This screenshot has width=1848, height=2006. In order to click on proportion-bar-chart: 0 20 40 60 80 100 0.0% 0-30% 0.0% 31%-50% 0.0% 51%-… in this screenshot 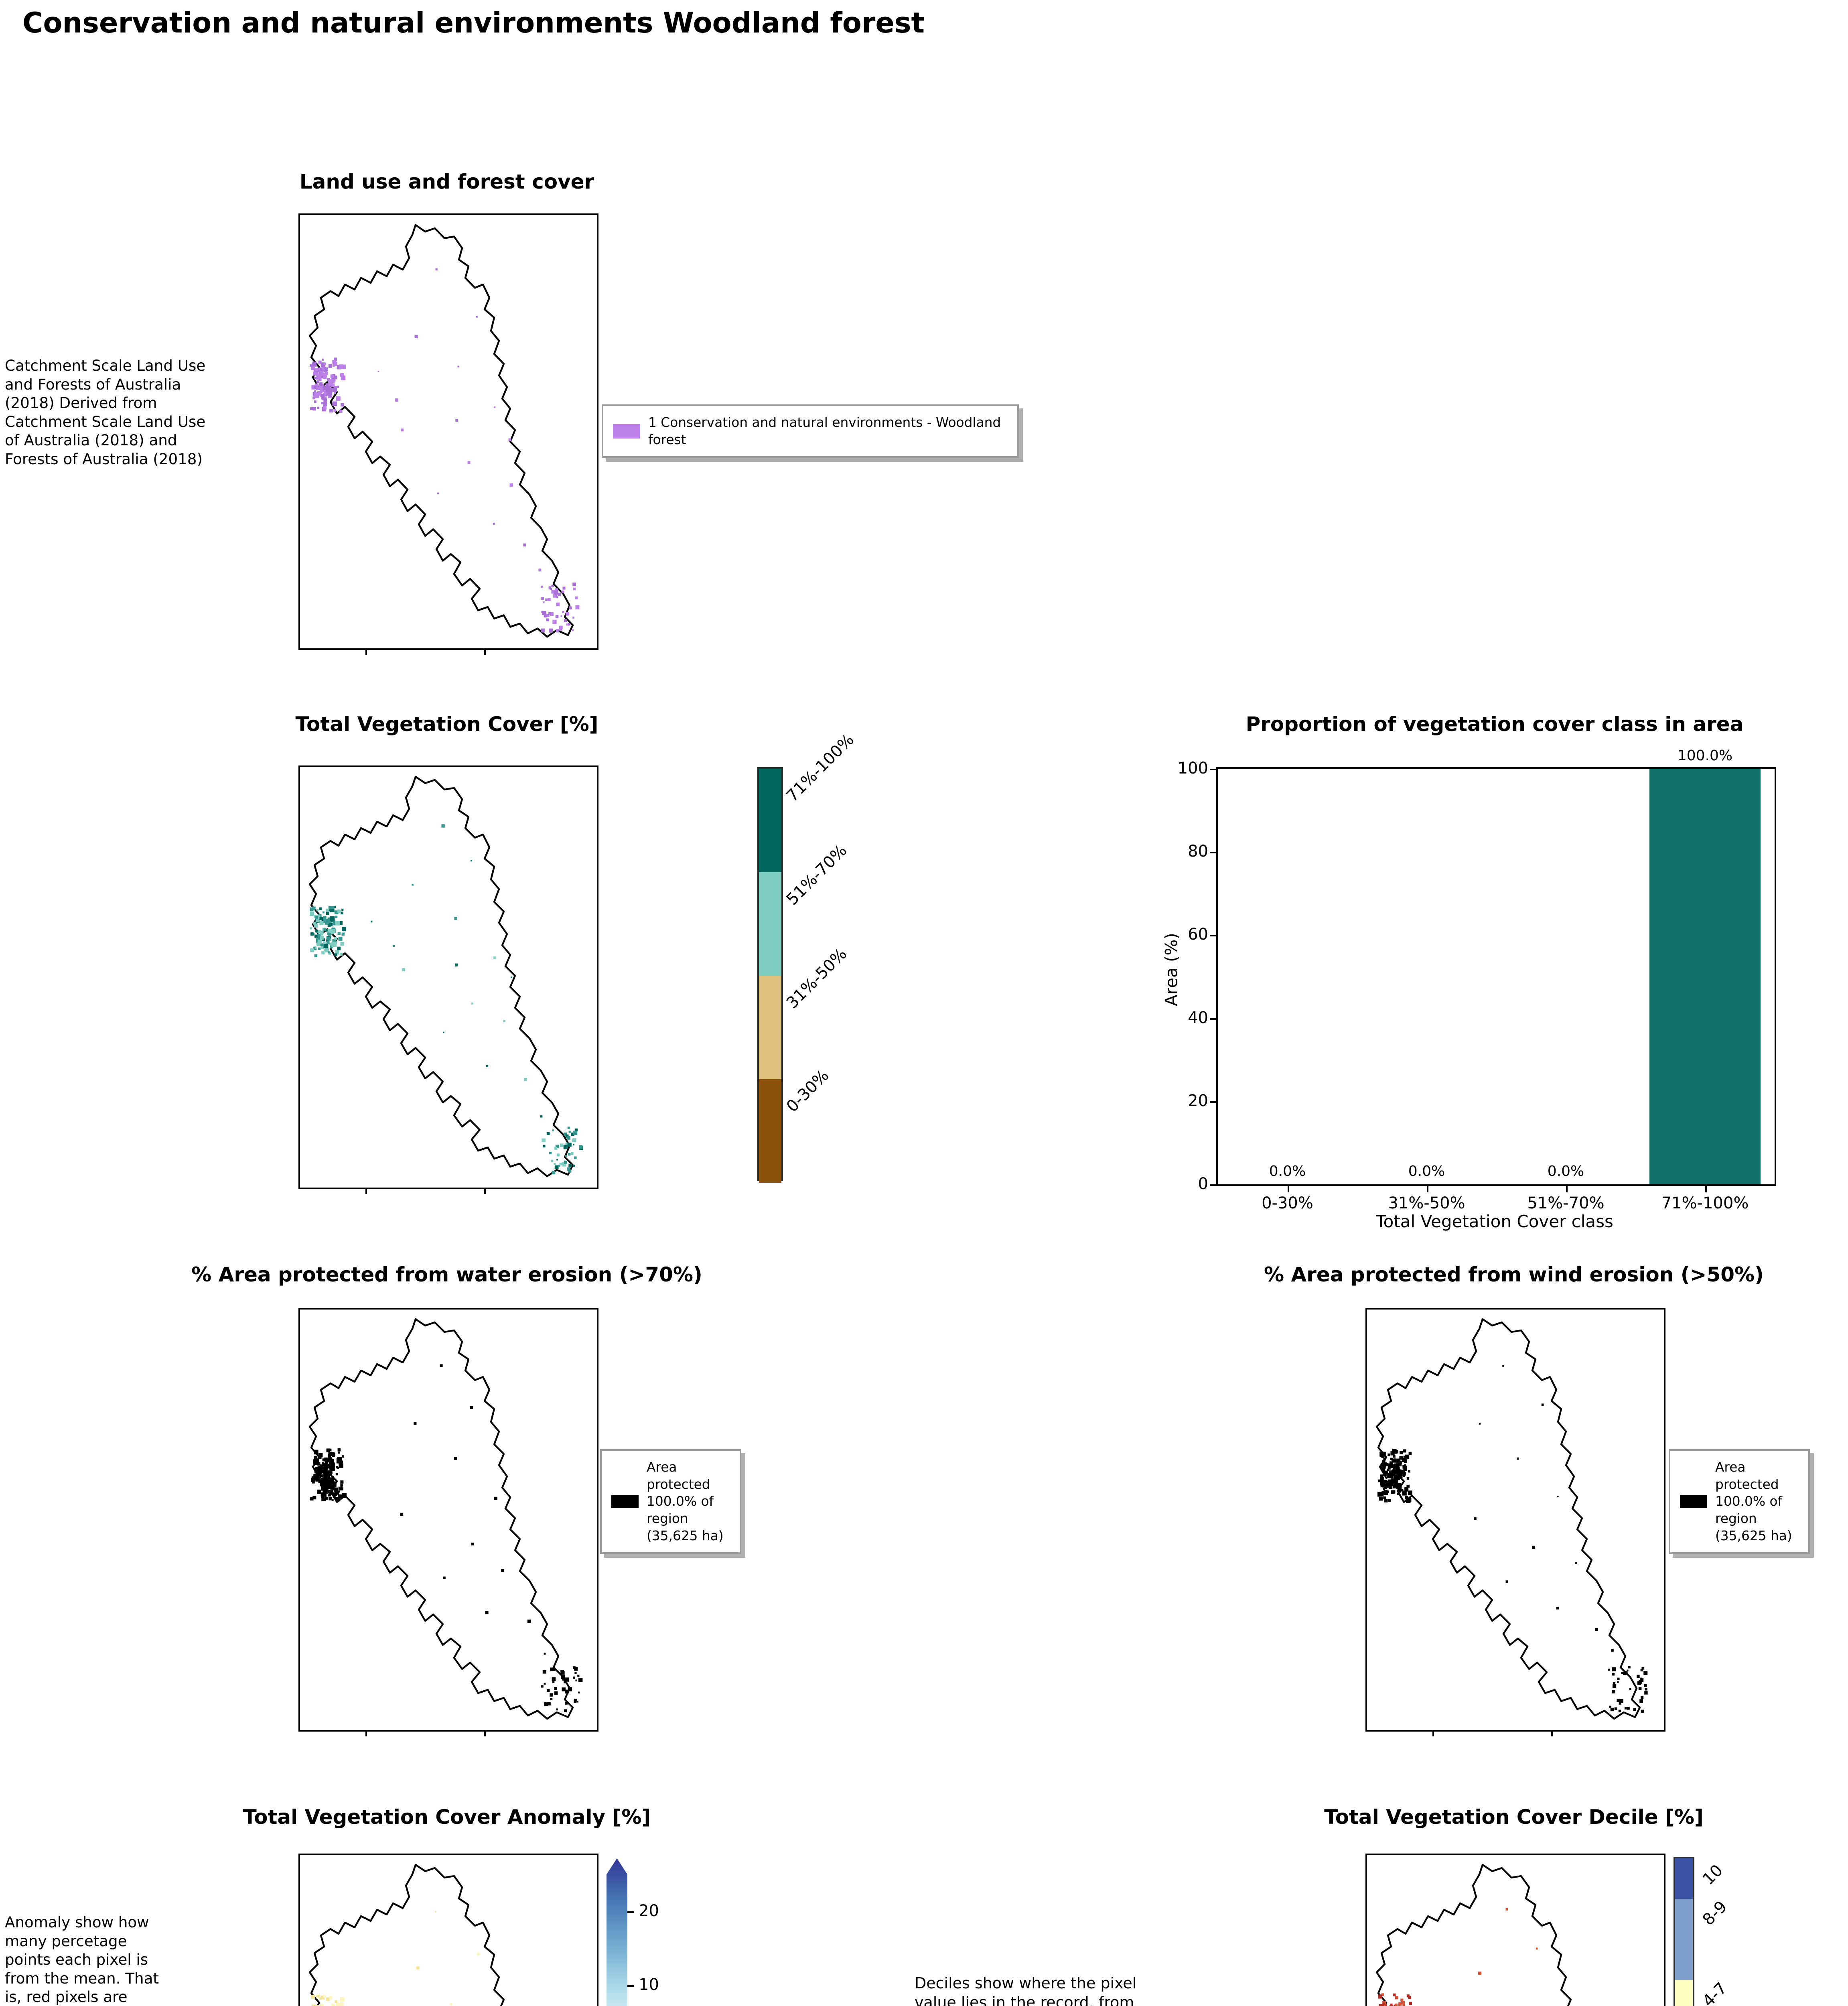, I will do `click(1477, 979)`.